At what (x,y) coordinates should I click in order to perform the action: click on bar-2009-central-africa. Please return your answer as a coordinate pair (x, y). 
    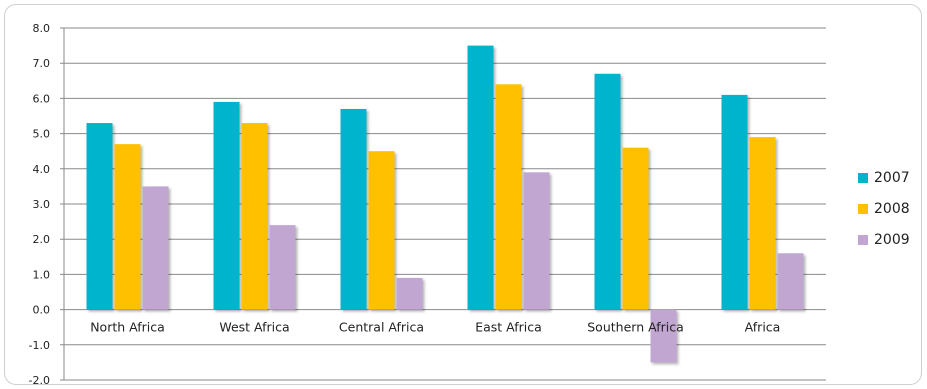
    Looking at the image, I should click on (409, 293).